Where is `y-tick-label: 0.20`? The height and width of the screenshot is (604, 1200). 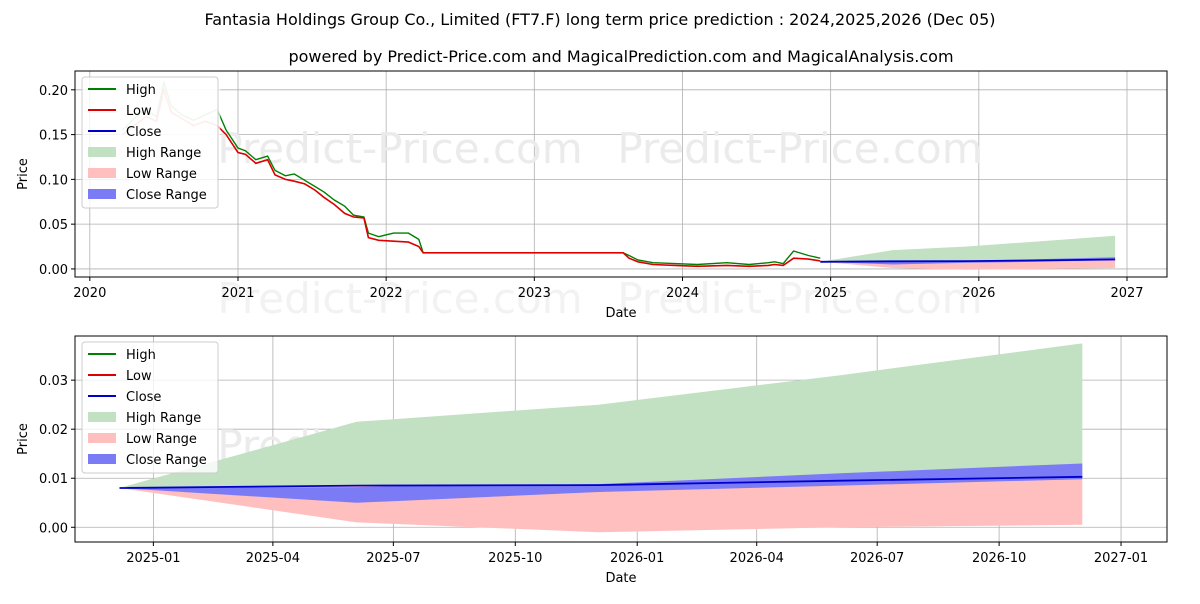
y-tick-label: 0.20 is located at coordinates (53, 91).